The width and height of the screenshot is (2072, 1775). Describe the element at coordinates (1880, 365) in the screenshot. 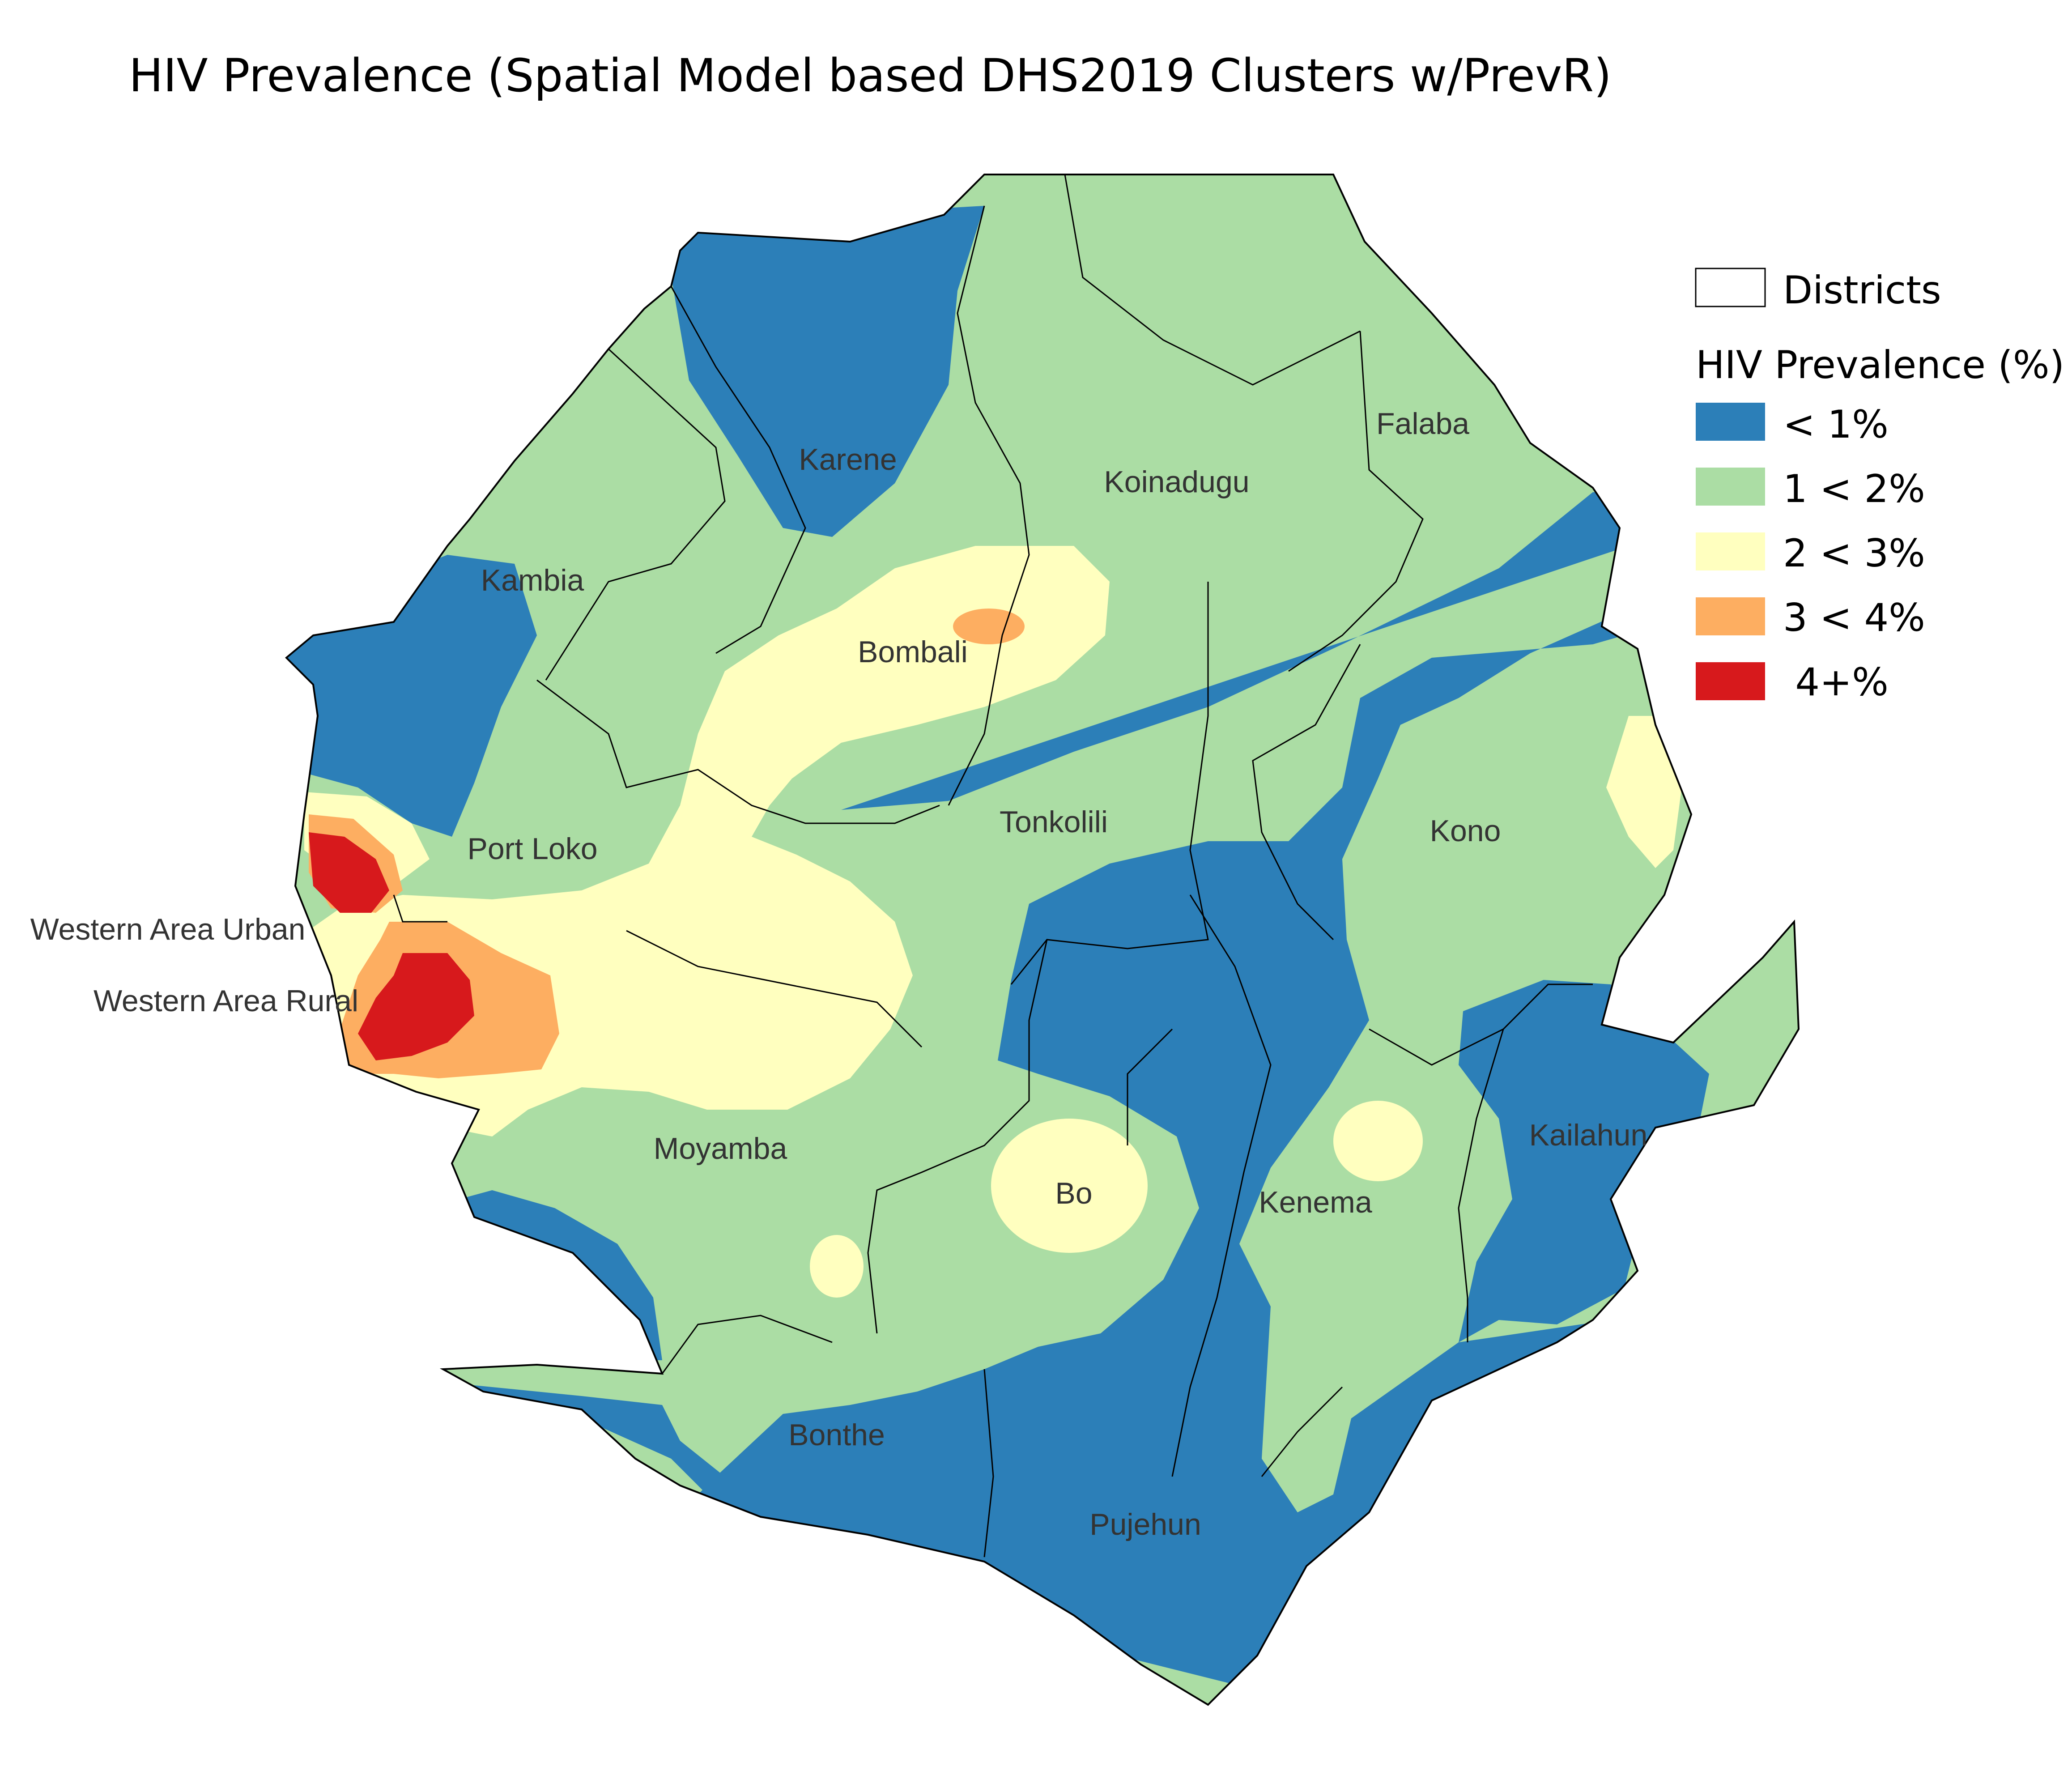

I see `legend-title: HIV Prevalence (%)` at that location.